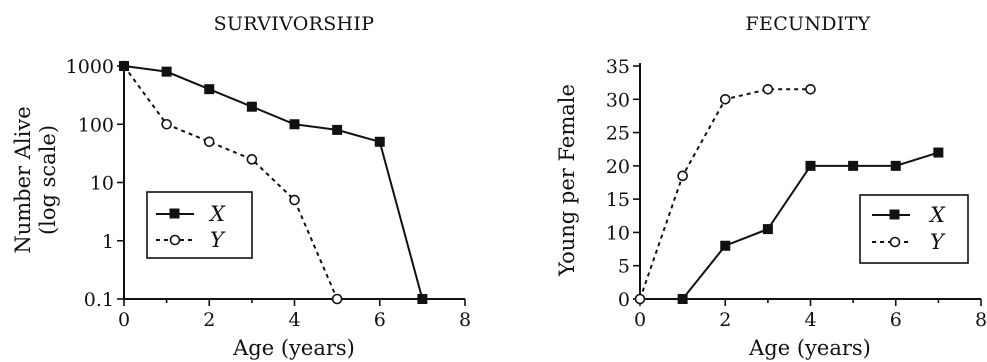 Image resolution: width=987 pixels, height=362 pixels. I want to click on y-tick-label: 15, so click(618, 200).